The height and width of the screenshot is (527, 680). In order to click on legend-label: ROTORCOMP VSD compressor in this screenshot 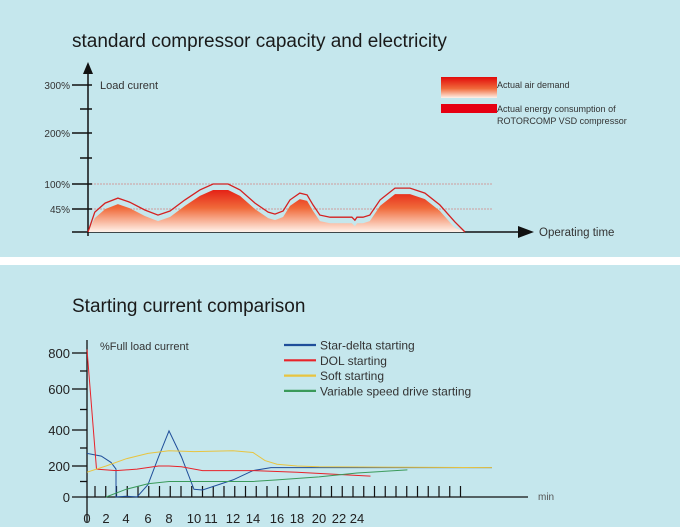, I will do `click(562, 121)`.